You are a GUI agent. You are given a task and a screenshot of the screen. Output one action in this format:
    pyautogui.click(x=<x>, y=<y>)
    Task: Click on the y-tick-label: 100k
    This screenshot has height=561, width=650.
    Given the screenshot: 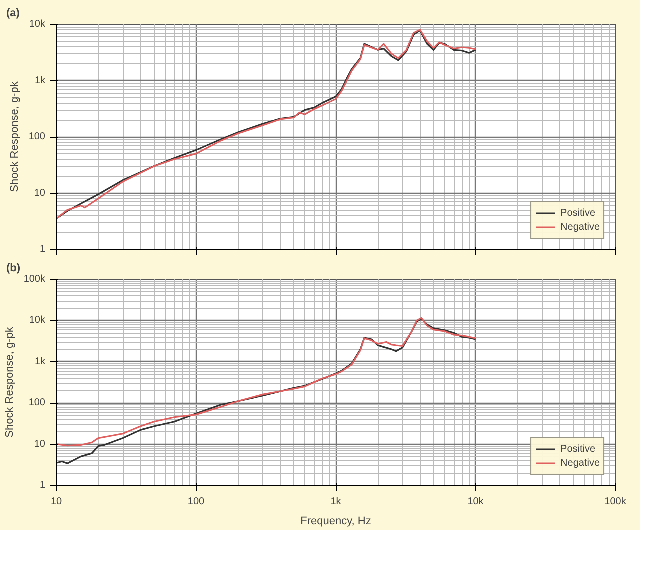 What is the action you would take?
    pyautogui.click(x=35, y=279)
    